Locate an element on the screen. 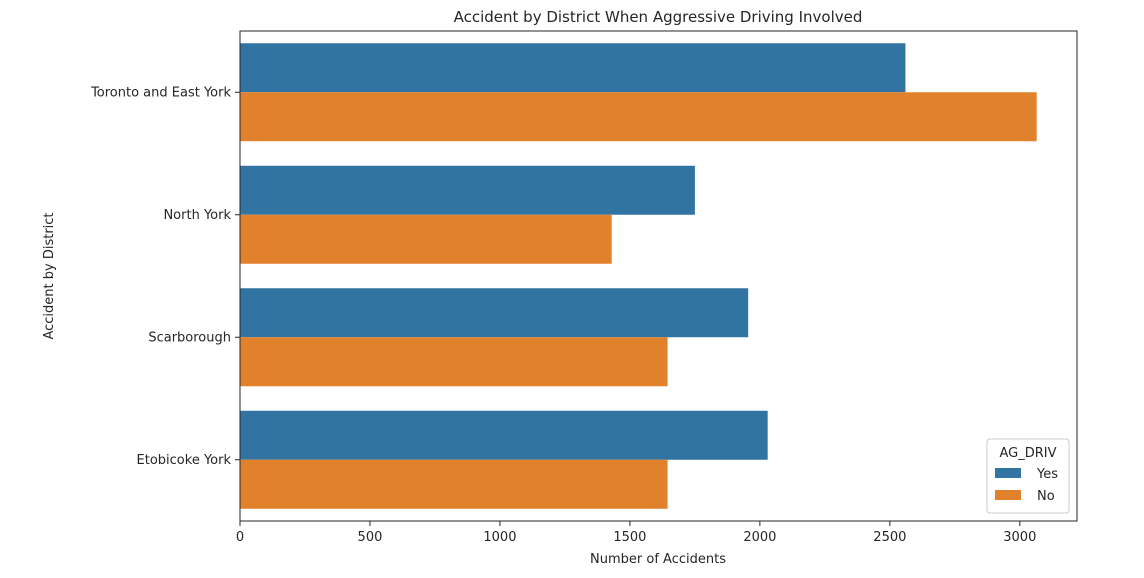 The height and width of the screenshot is (578, 1144). y-tick-label: Etobicoke York is located at coordinates (184, 460).